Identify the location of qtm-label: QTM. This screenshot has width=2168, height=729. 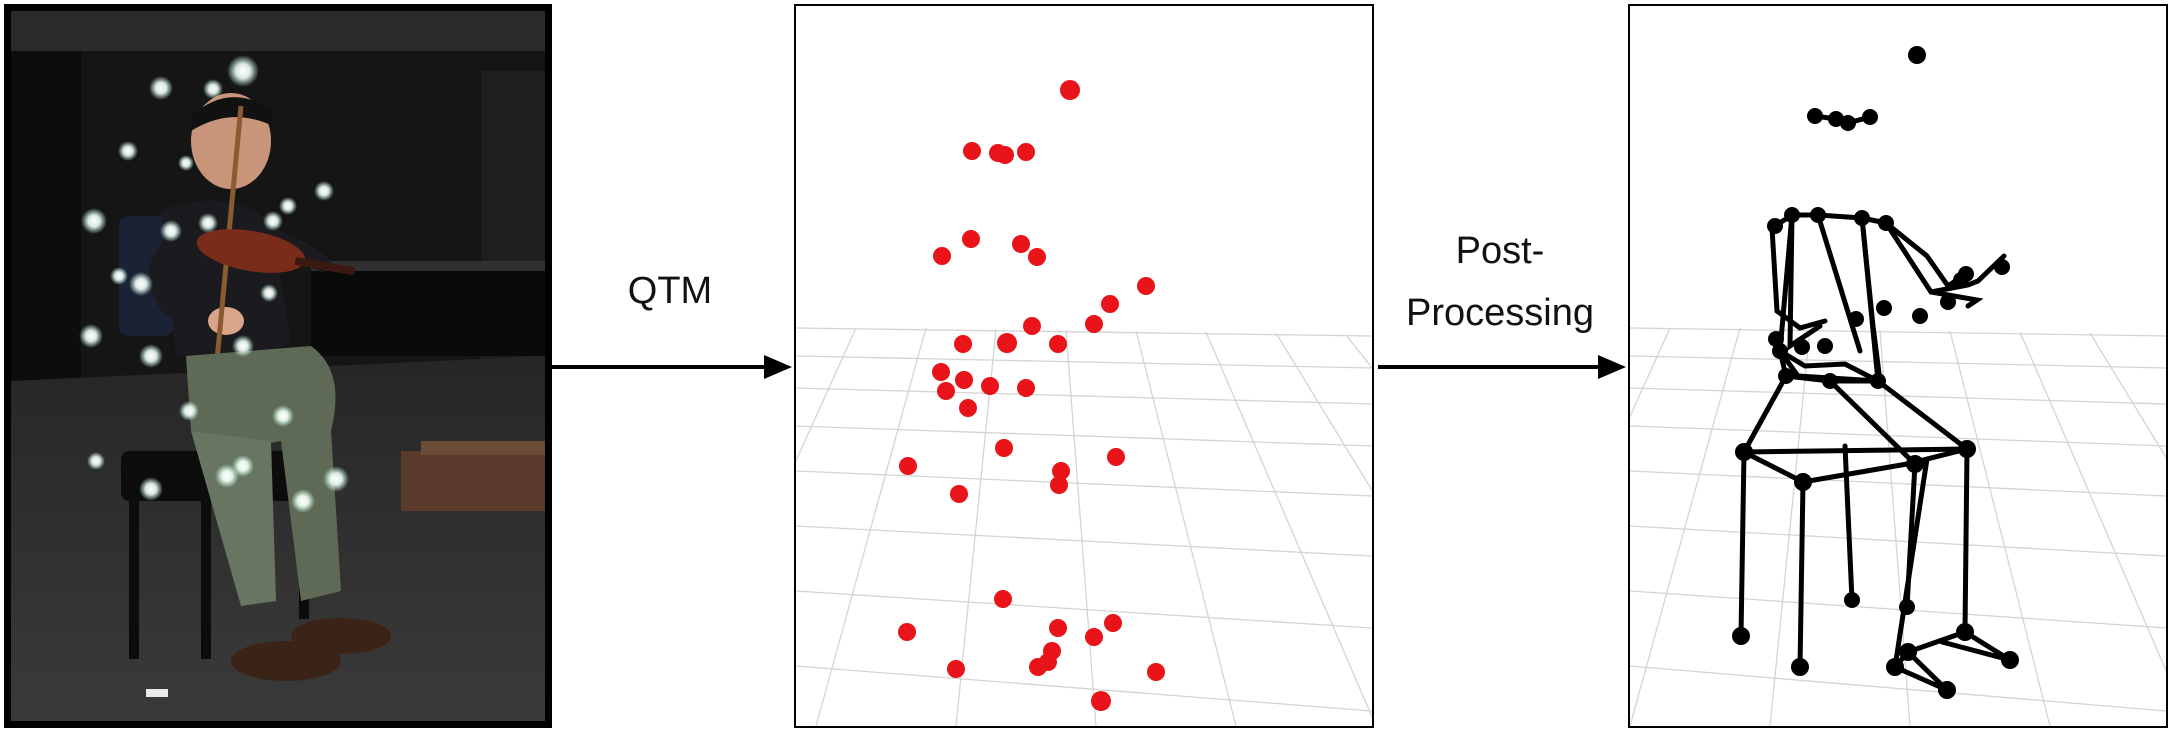
(670, 291).